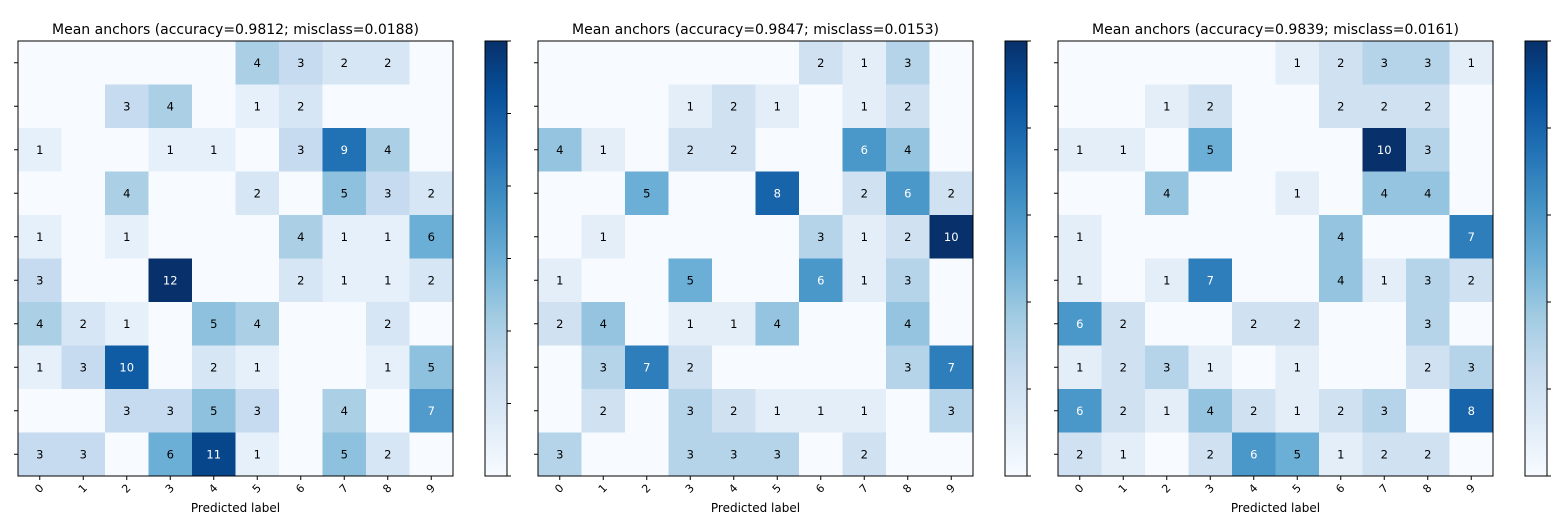  I want to click on x-tick-label: 9, so click(1471, 489).